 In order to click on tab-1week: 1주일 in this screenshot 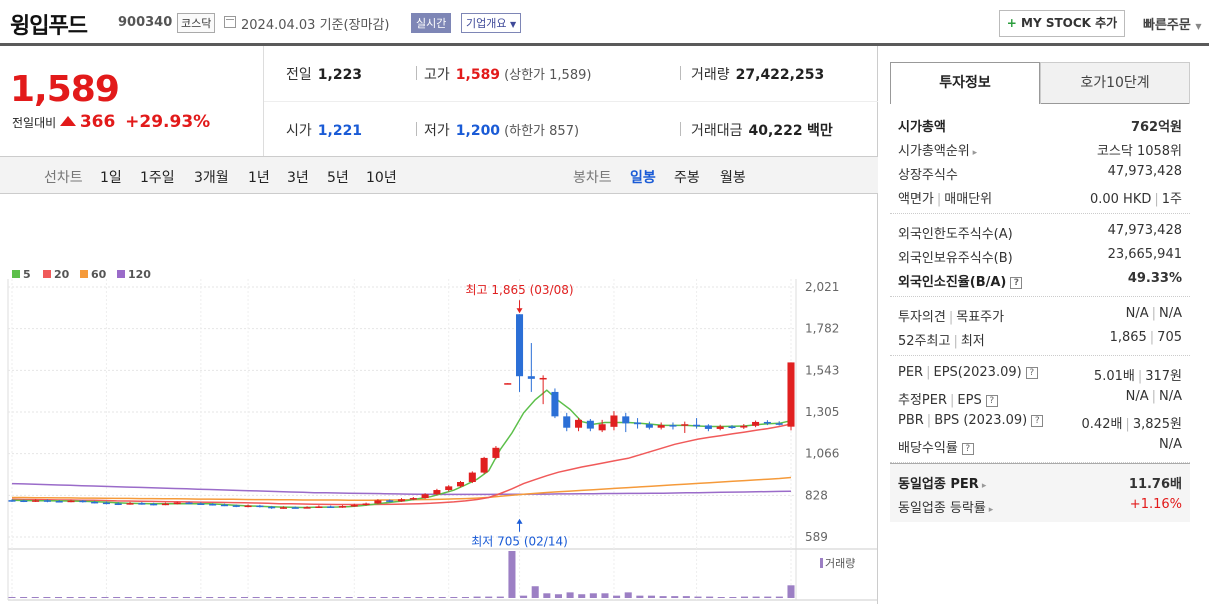, I will do `click(157, 178)`.